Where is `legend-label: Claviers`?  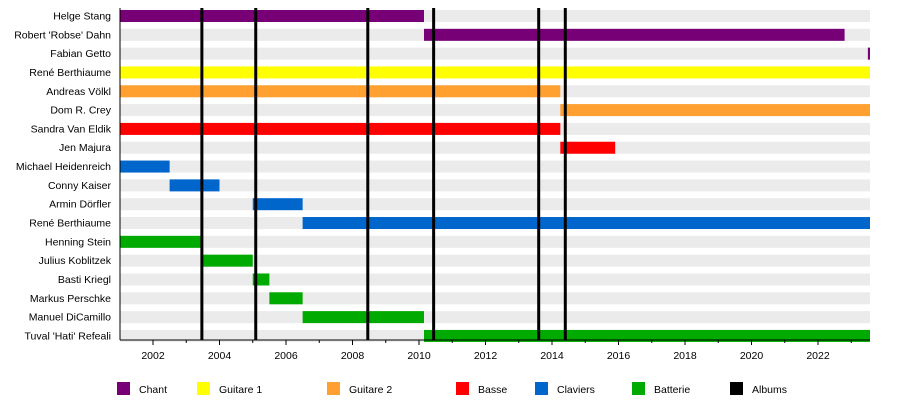
legend-label: Claviers is located at coordinates (576, 390).